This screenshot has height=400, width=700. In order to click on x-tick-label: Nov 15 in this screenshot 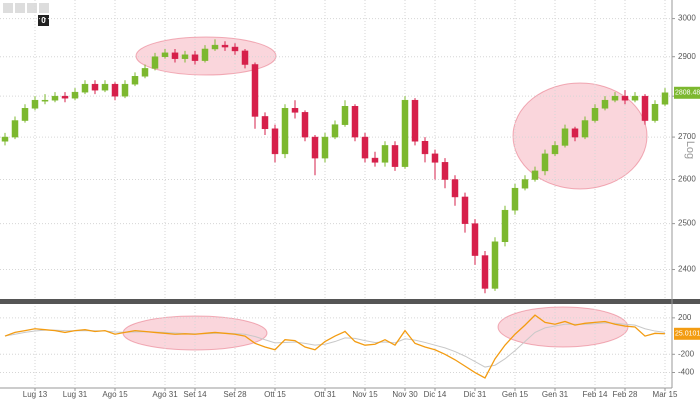, I will do `click(365, 394)`.